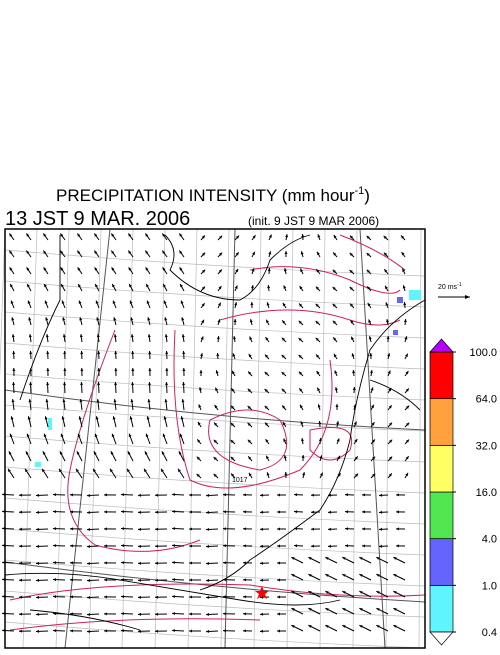 This screenshot has height=655, width=500. Describe the element at coordinates (454, 297) in the screenshot. I see `wind-scale-arrow` at that location.